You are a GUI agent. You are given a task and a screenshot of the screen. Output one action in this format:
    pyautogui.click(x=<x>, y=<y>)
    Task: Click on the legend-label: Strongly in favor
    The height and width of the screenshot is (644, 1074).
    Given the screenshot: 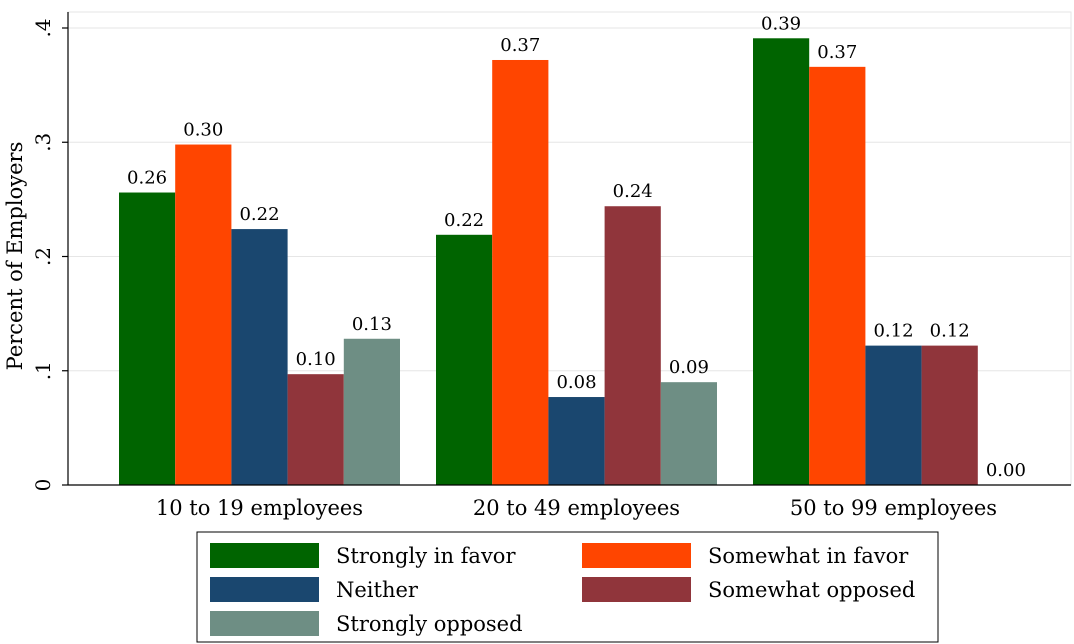 What is the action you would take?
    pyautogui.click(x=426, y=556)
    